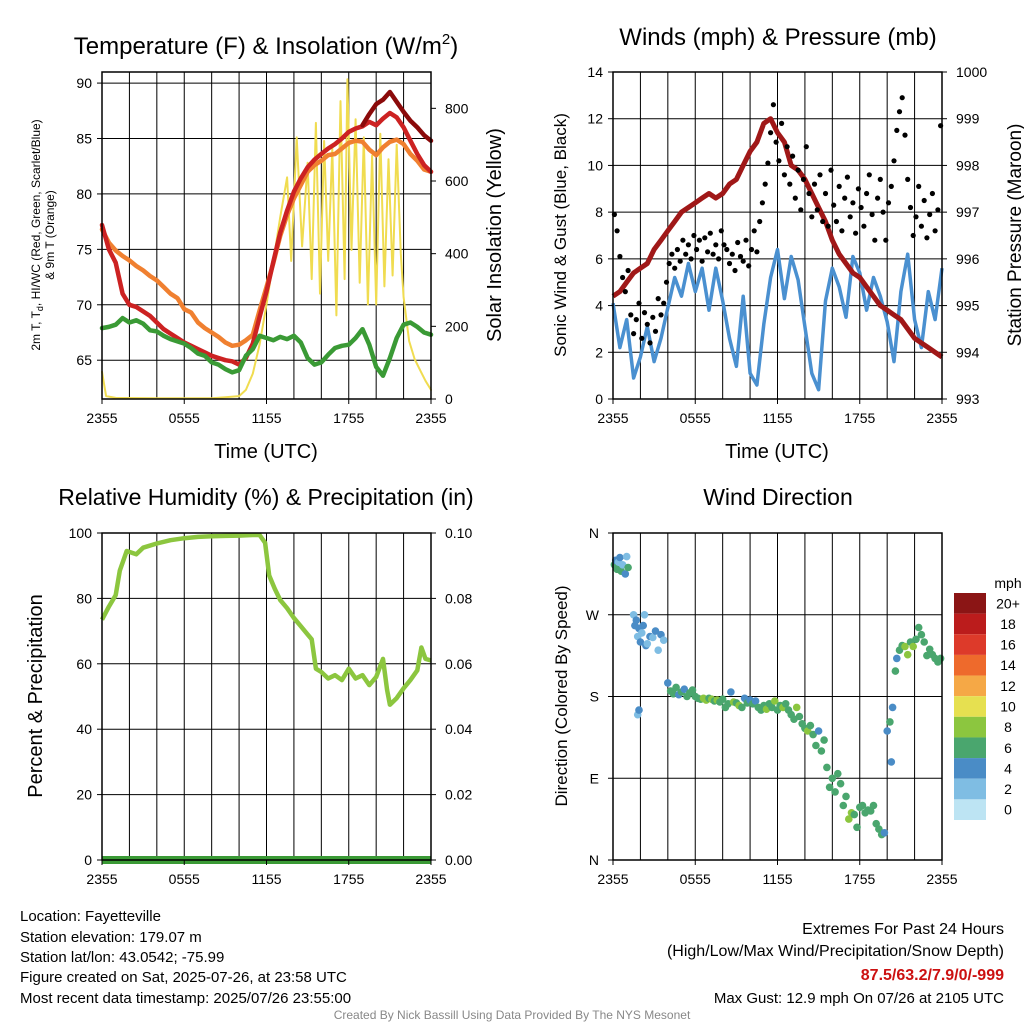 This screenshot has width=1024, height=1029. What do you see at coordinates (111, 937) in the screenshot?
I see `elevation-text: Station elevation: 179.07 m` at bounding box center [111, 937].